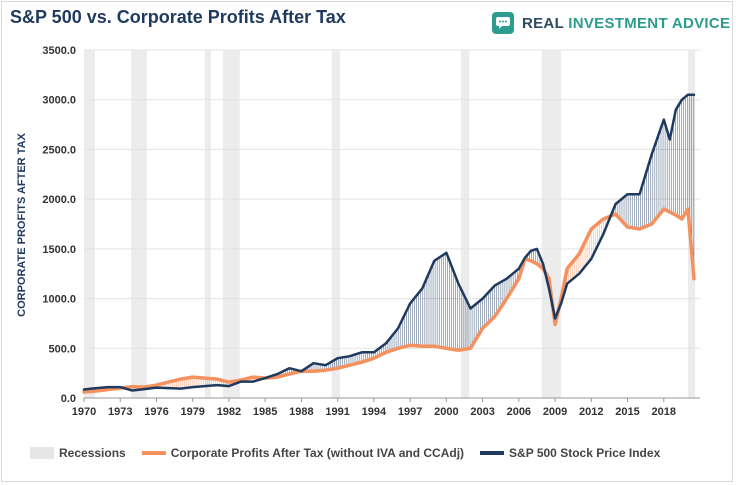 Image resolution: width=736 pixels, height=485 pixels. What do you see at coordinates (446, 412) in the screenshot?
I see `x-tick-label-10: 2000` at bounding box center [446, 412].